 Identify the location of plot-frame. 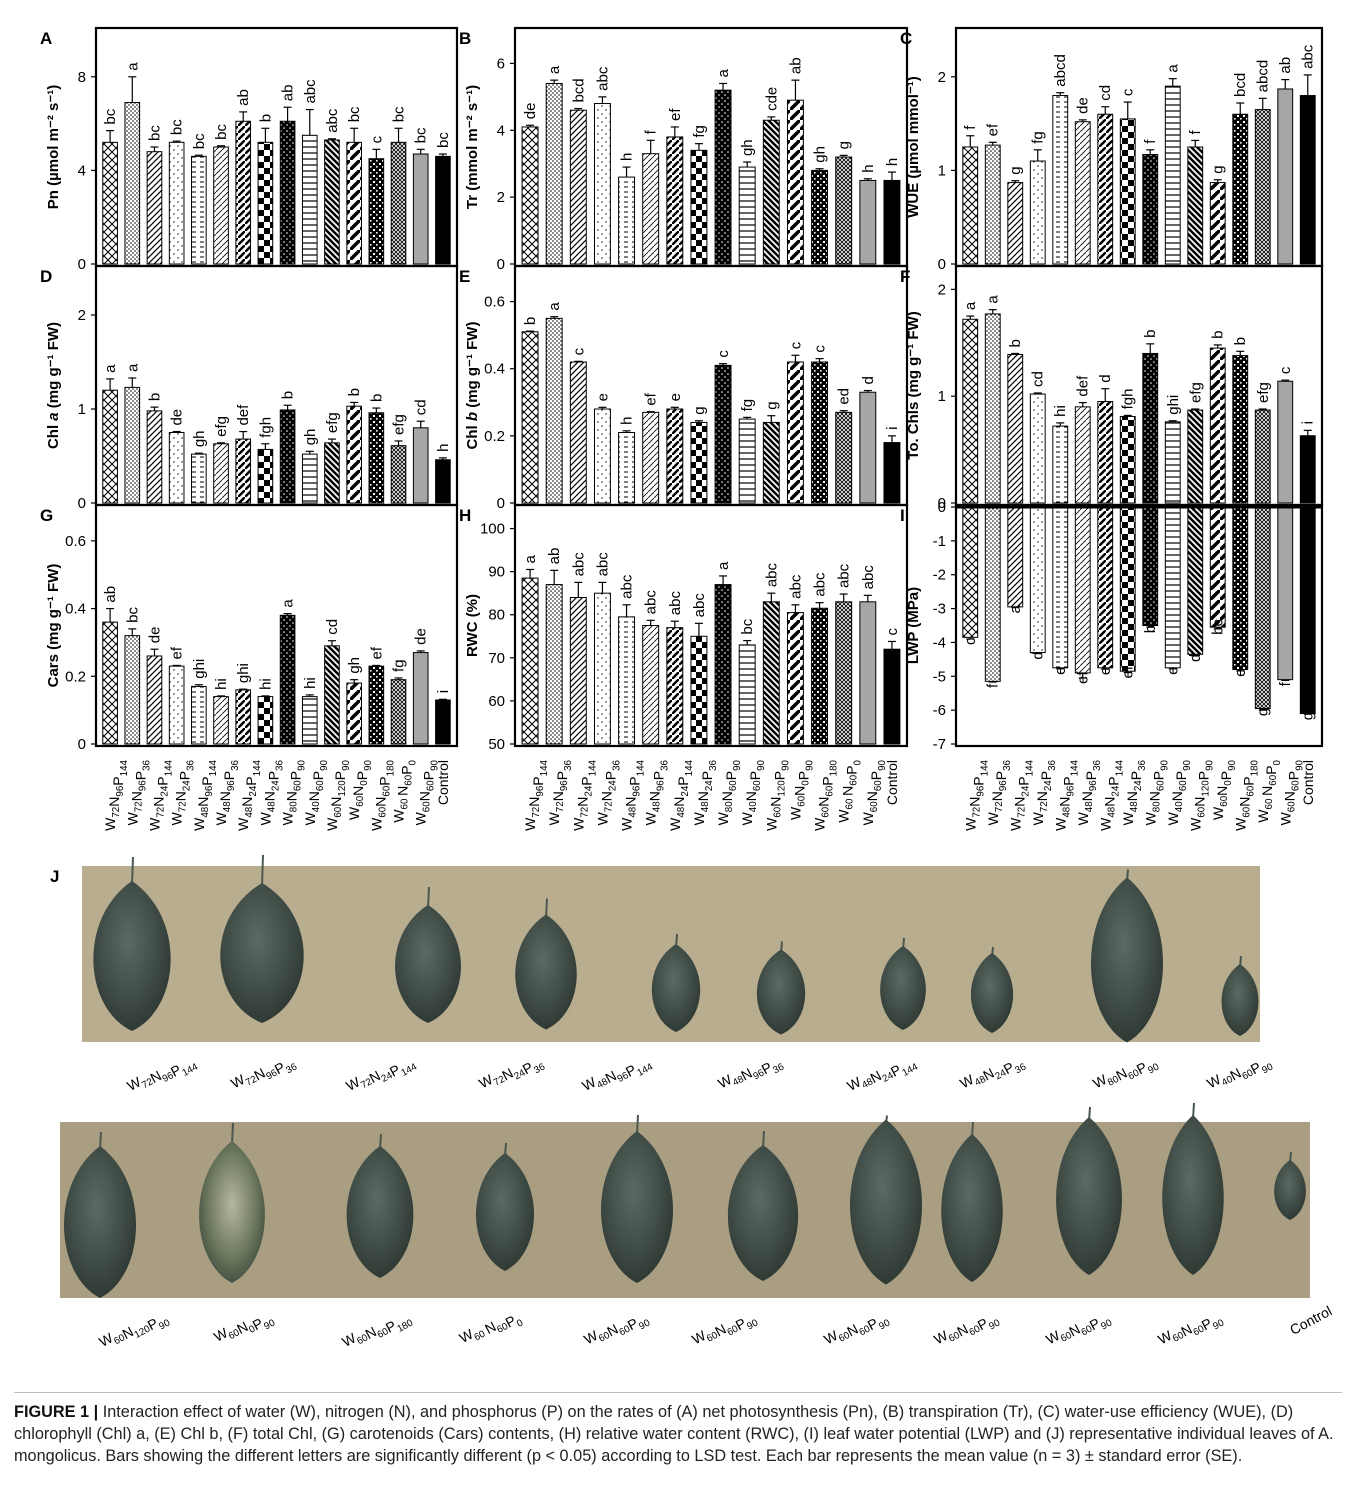
(1139, 625).